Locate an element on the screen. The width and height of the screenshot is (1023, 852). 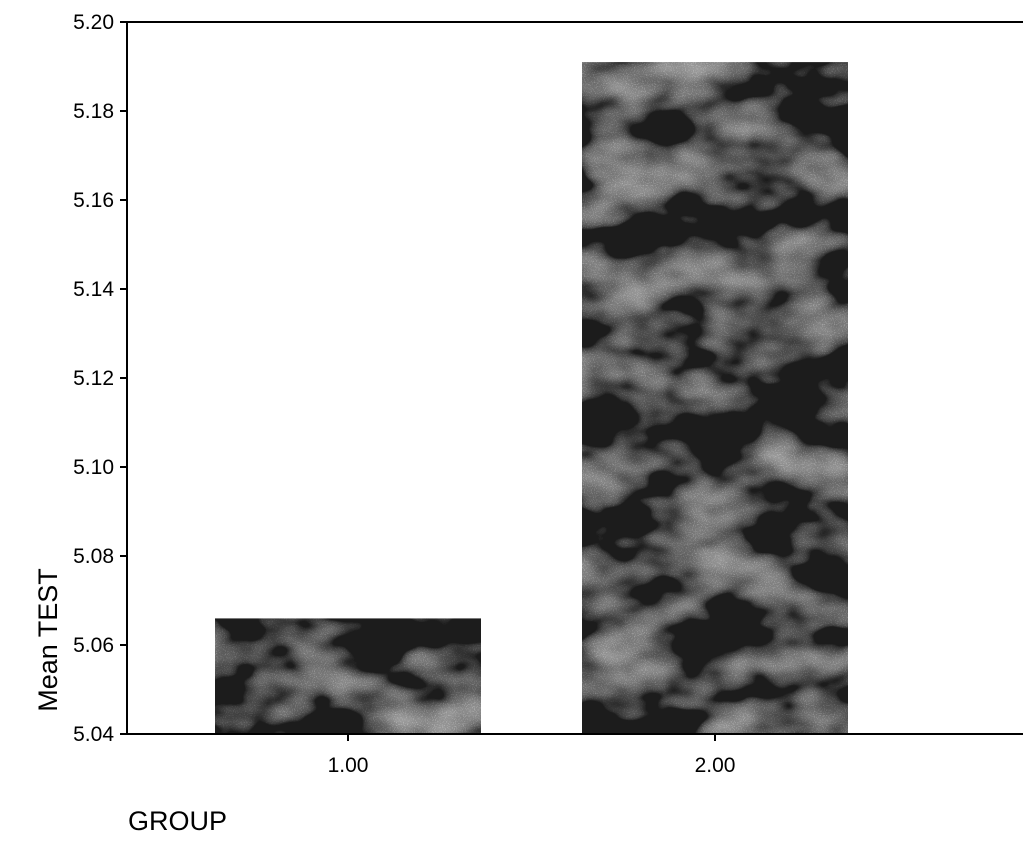
y-tick-label: 5.18 is located at coordinates (93, 111).